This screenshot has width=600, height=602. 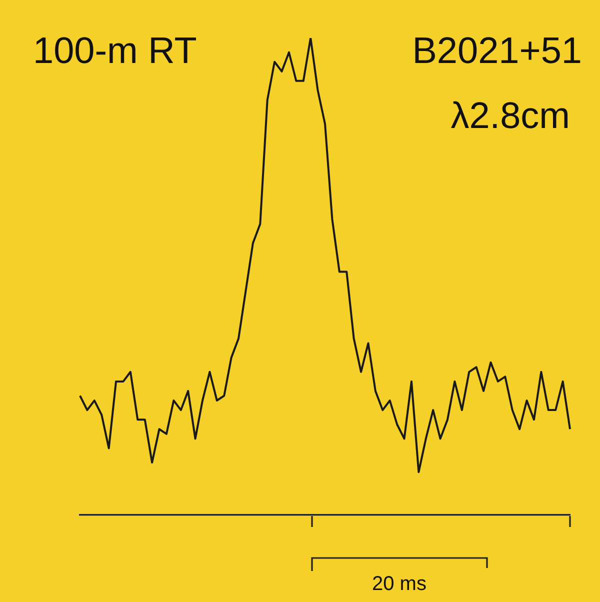 I want to click on annotation: 100-m RT, so click(x=115, y=50).